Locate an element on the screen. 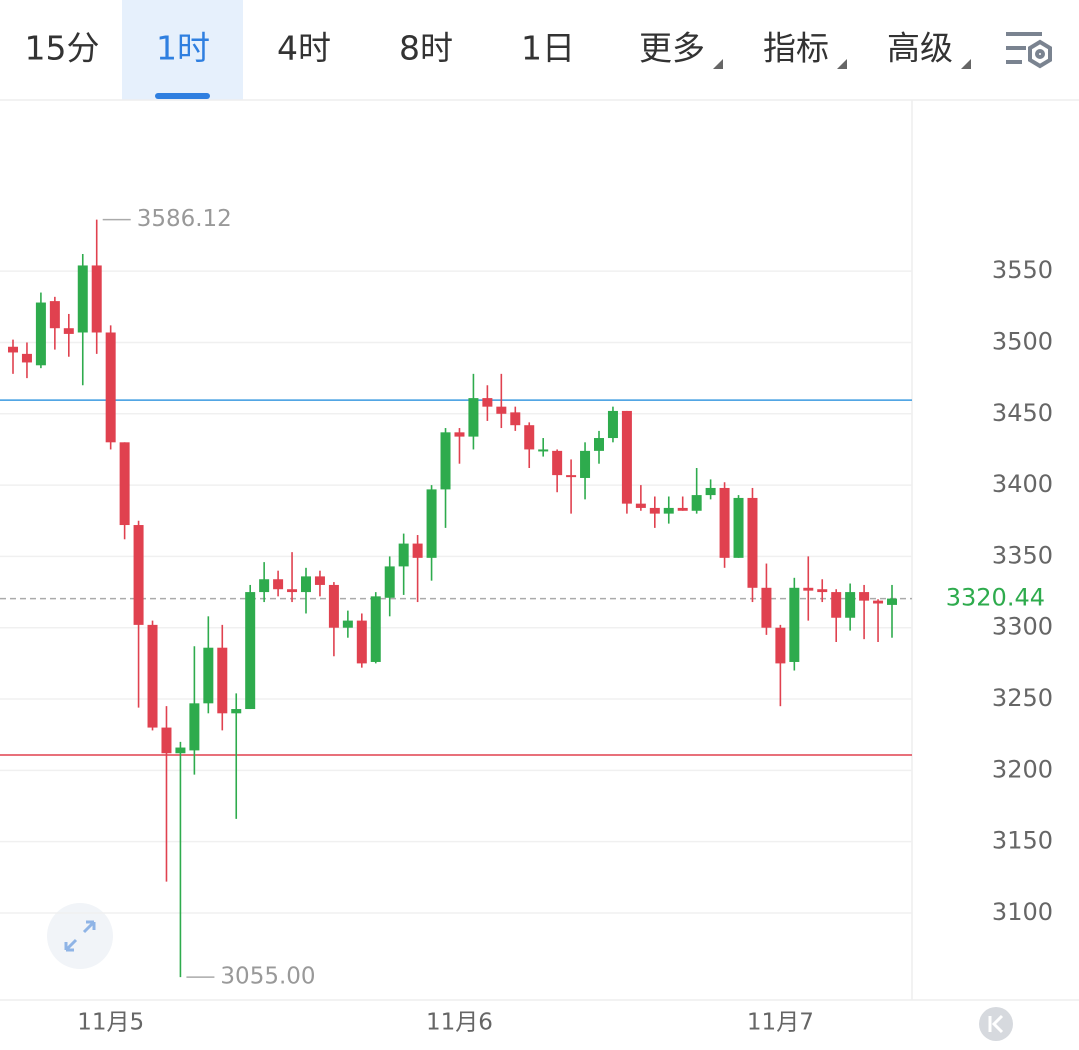 The height and width of the screenshot is (1050, 1079). y-tick-label: 3500 is located at coordinates (1022, 341).